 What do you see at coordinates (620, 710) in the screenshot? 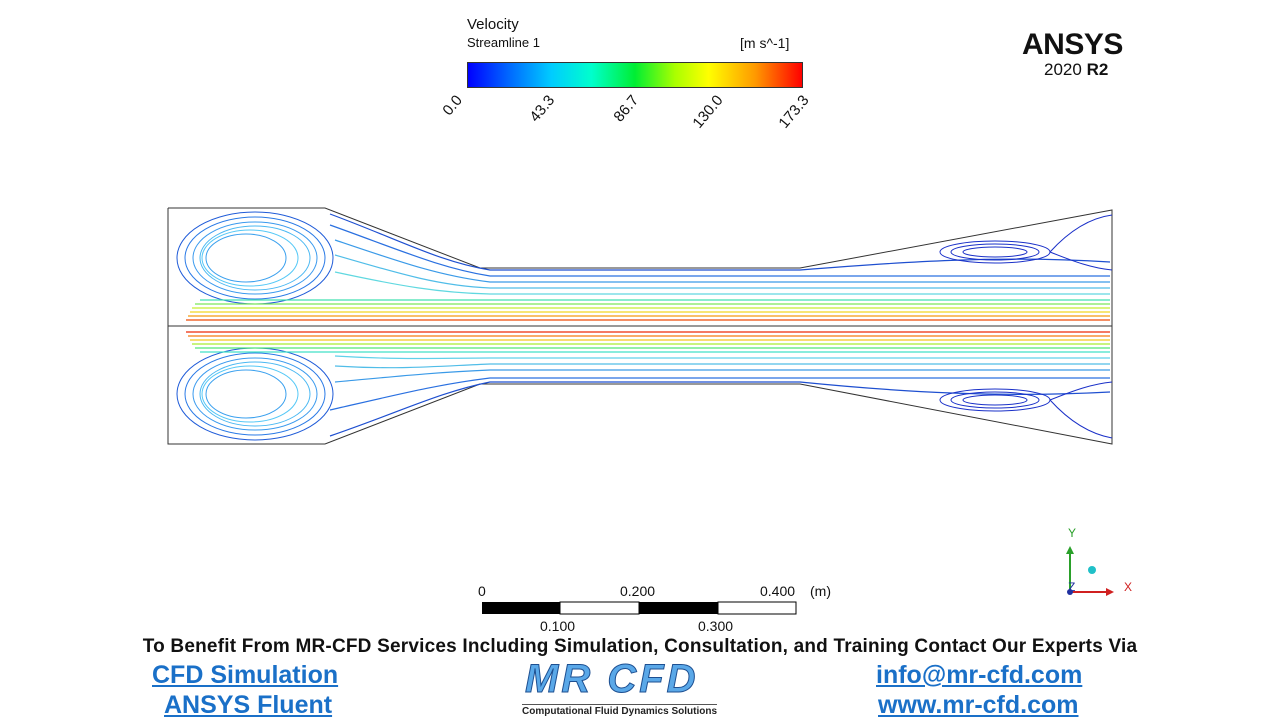
I see `mr-cfd-tagline: Computational Fluid Dynamics Solutions` at bounding box center [620, 710].